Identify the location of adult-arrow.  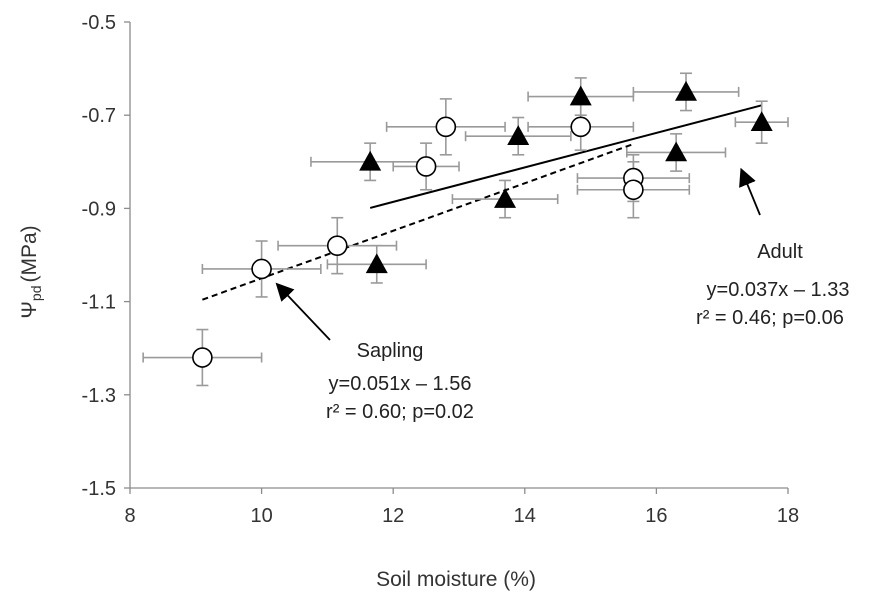
(750, 191).